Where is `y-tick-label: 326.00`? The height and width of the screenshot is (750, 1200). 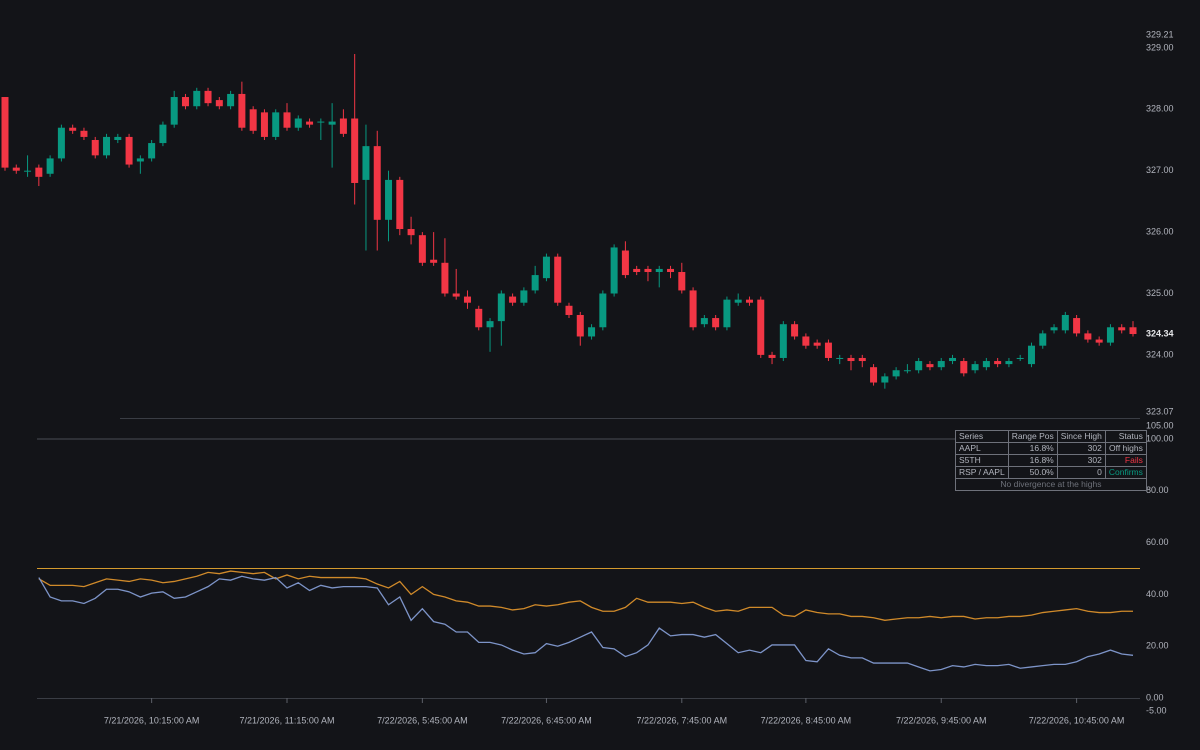
y-tick-label: 326.00 is located at coordinates (1160, 231).